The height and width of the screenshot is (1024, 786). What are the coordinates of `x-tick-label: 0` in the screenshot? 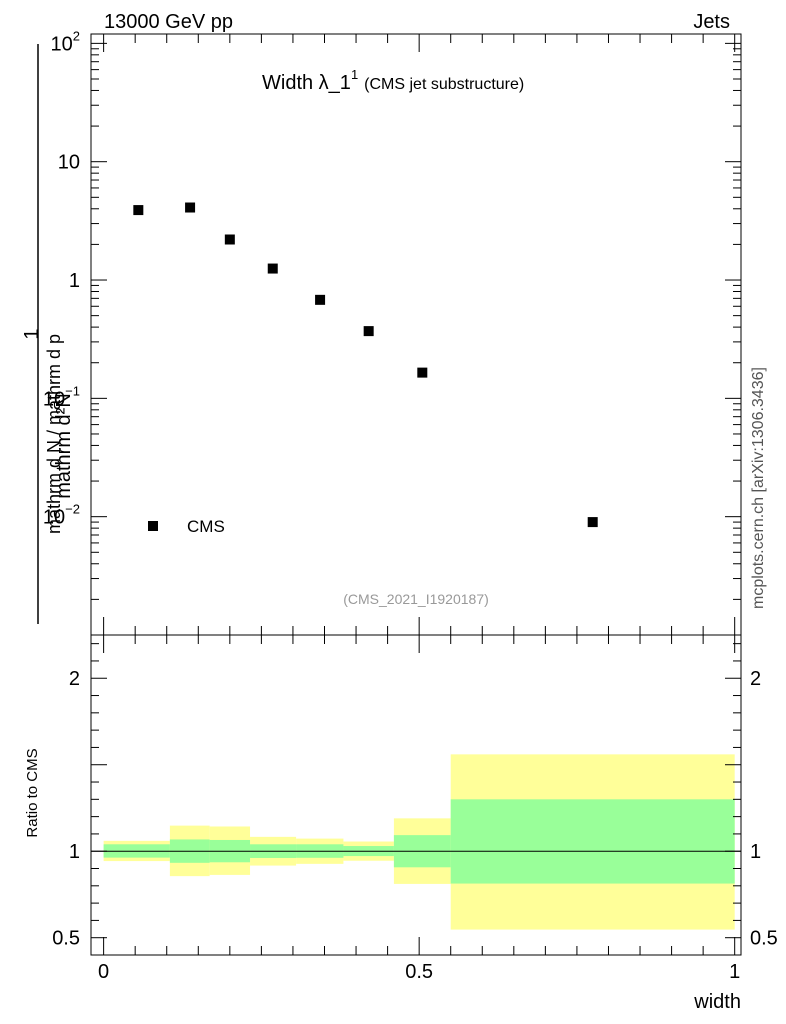 It's located at (103, 972).